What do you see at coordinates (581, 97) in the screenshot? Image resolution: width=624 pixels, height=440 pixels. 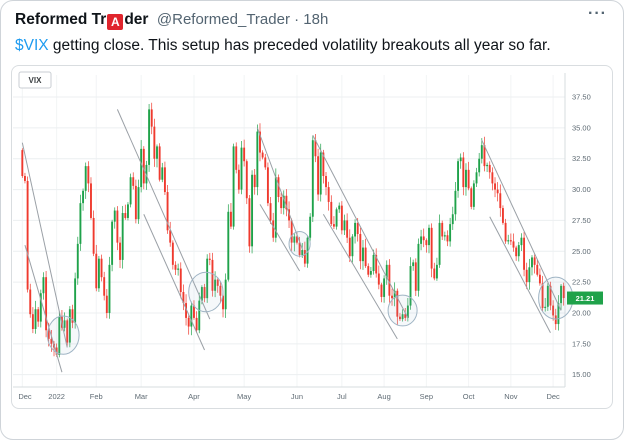 I see `svg-text: 37.50` at bounding box center [581, 97].